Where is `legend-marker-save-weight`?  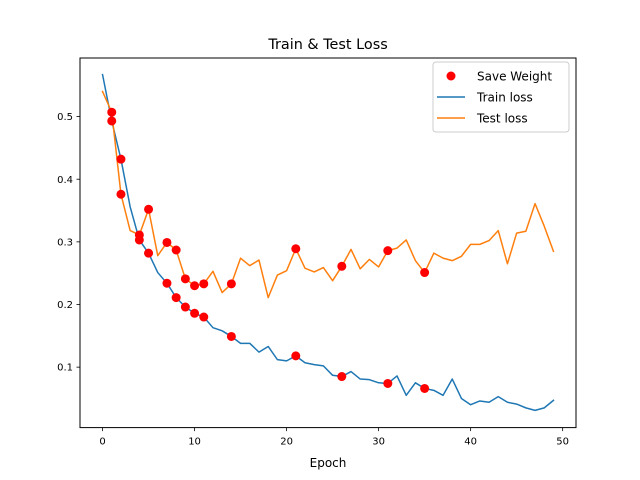 legend-marker-save-weight is located at coordinates (451, 76).